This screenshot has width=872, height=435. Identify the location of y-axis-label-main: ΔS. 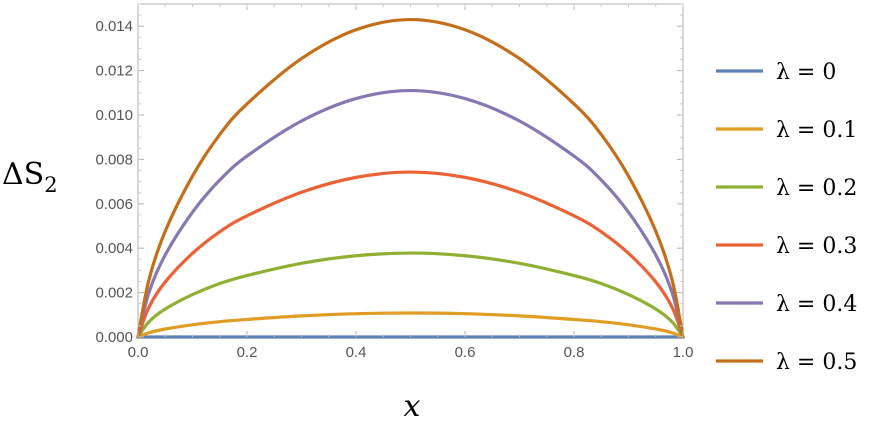
(23, 174).